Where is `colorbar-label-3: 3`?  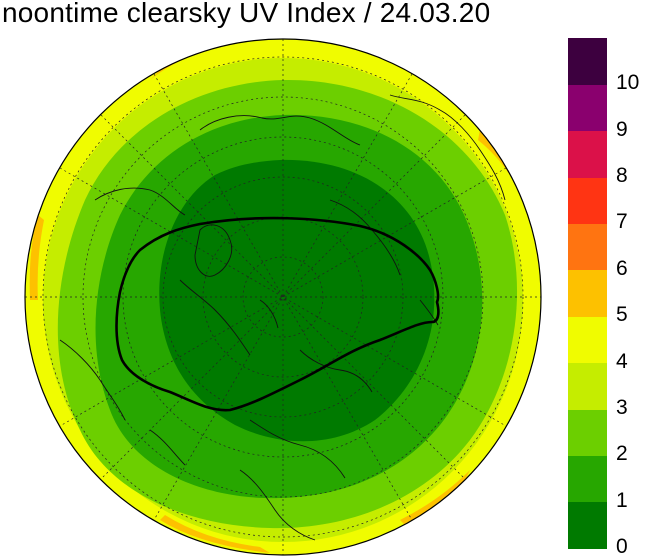 colorbar-label-3: 3 is located at coordinates (622, 407).